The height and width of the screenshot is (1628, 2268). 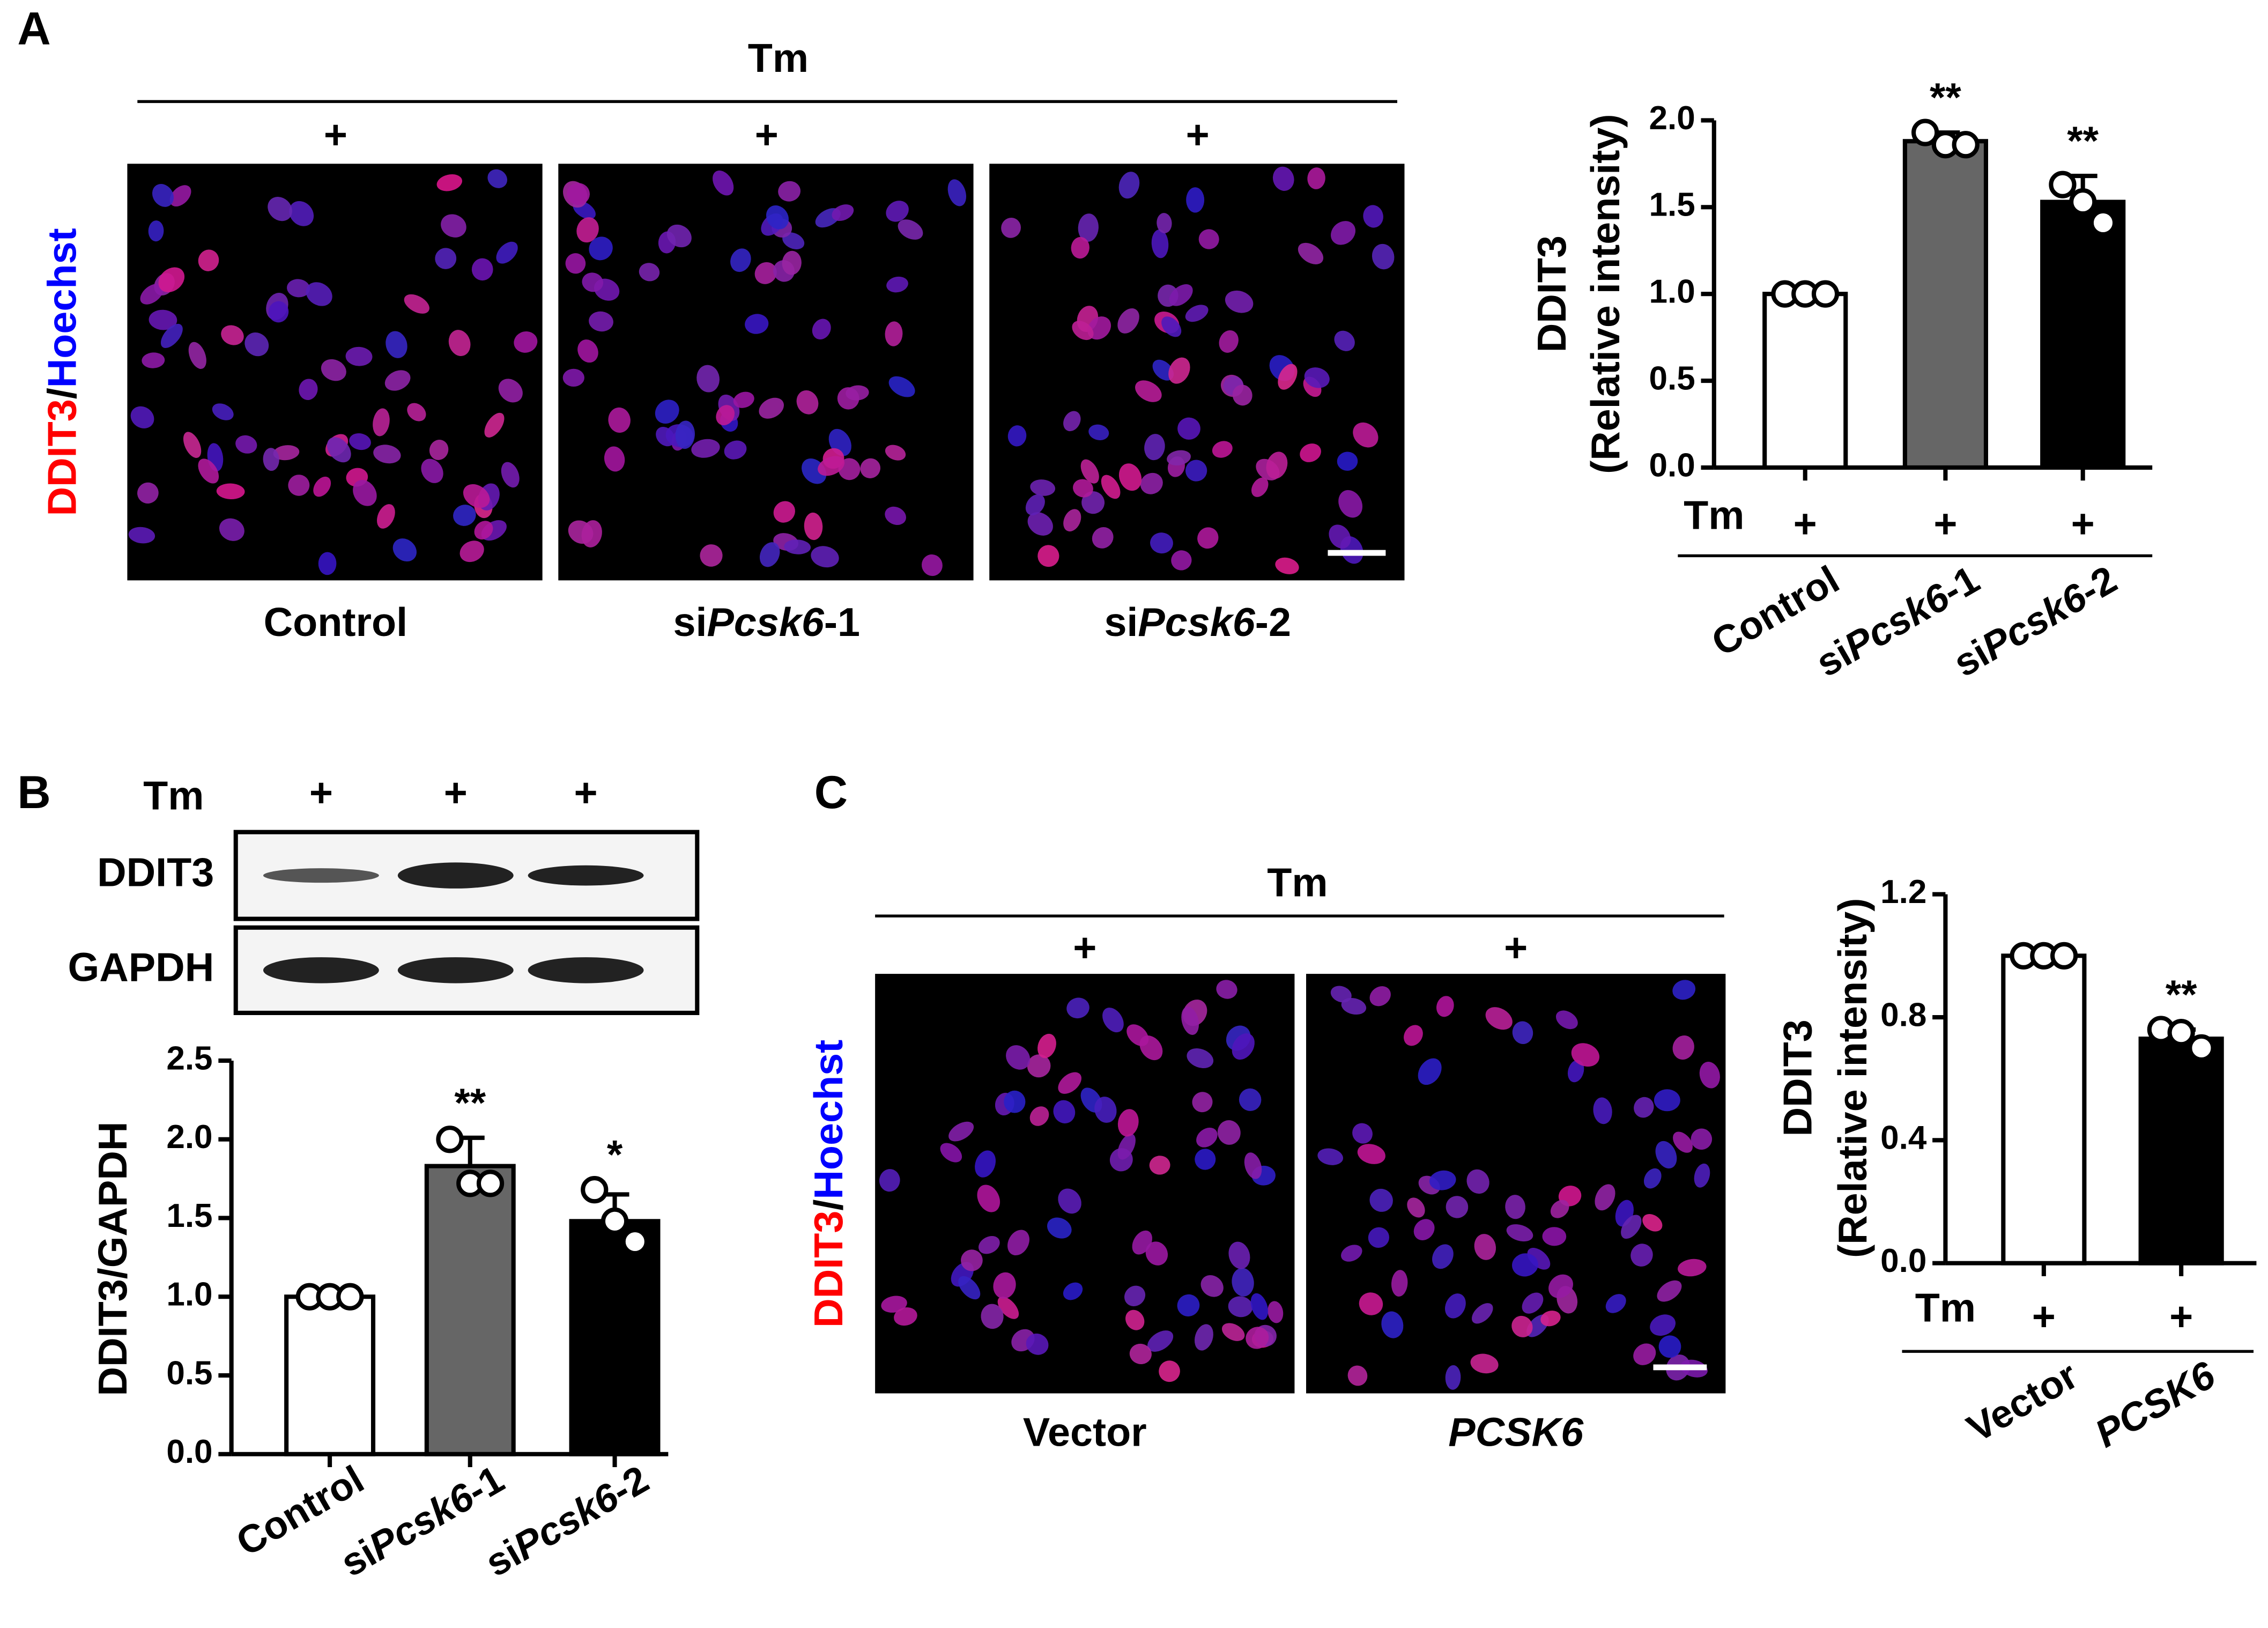 What do you see at coordinates (113, 1259) in the screenshot?
I see `y-axis-label: DDIT3/GAPDH` at bounding box center [113, 1259].